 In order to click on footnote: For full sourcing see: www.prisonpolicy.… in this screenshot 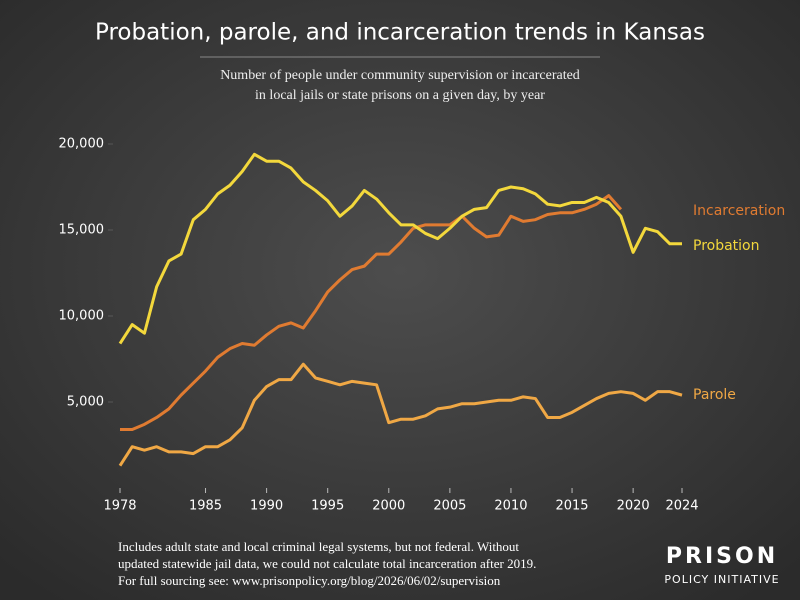, I will do `click(309, 580)`.